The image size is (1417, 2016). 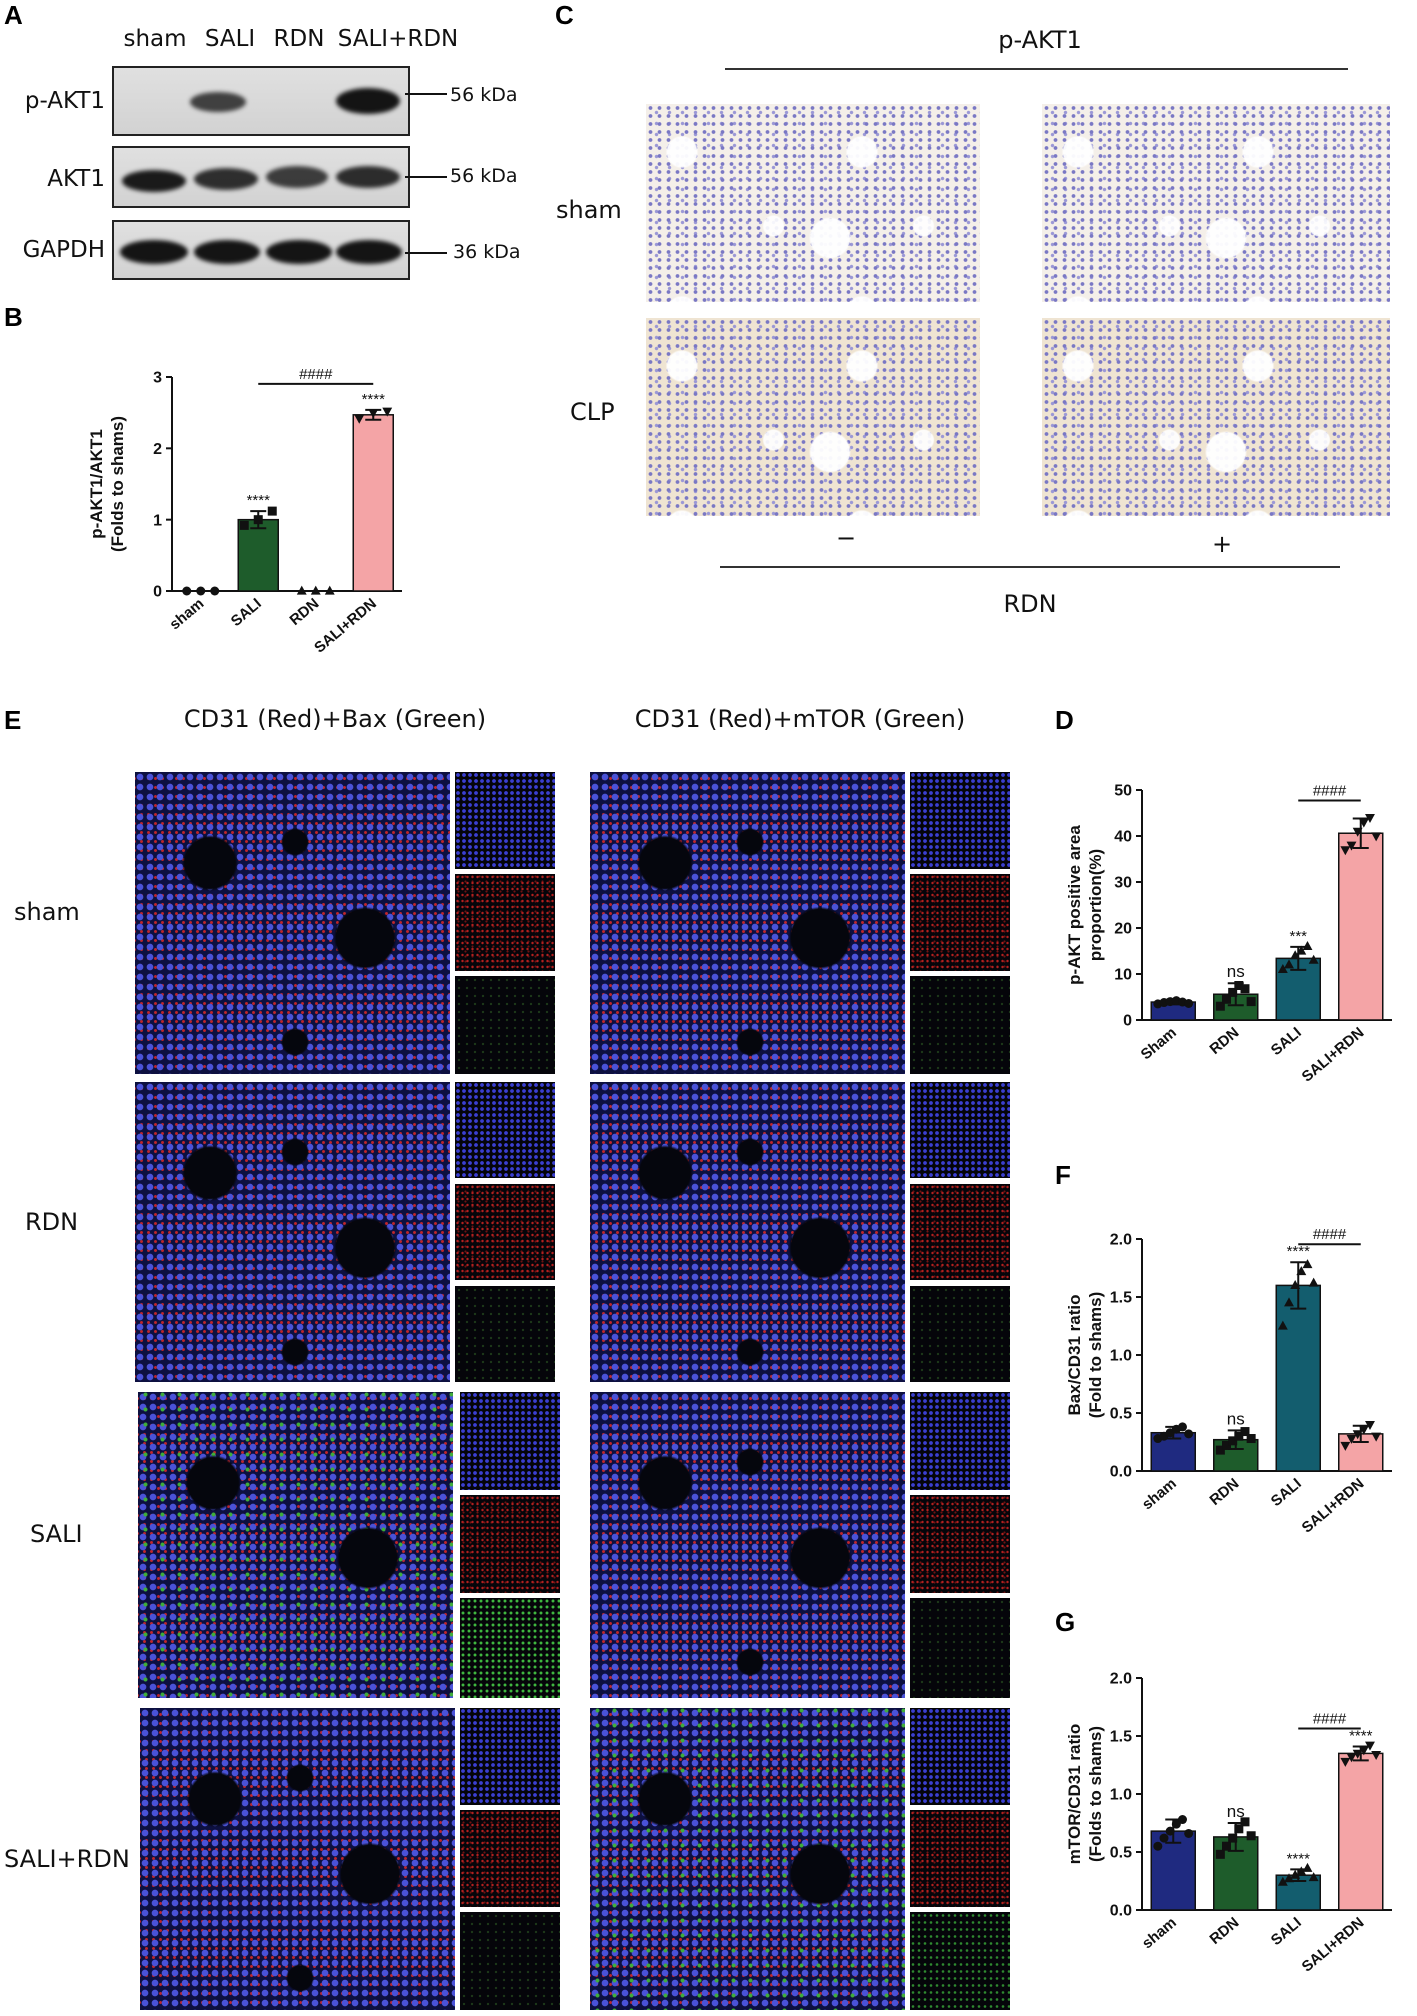 I want to click on ihc-col-minus: −, so click(x=846, y=538).